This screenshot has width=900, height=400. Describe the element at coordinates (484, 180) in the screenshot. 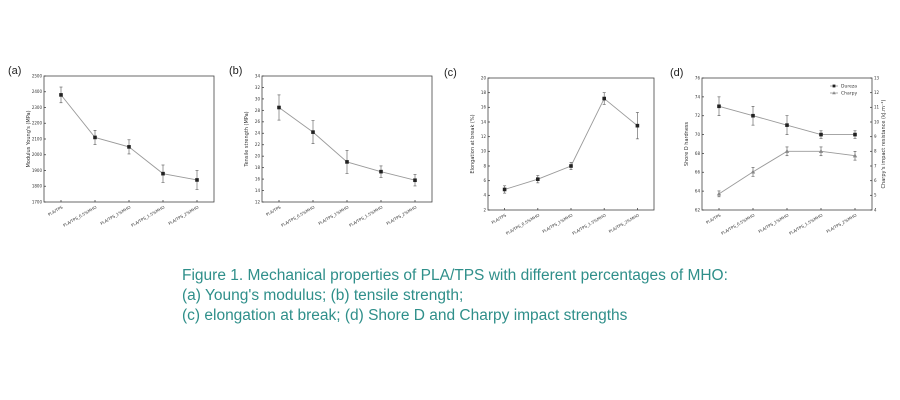

I see `y-tick-label: 6` at that location.